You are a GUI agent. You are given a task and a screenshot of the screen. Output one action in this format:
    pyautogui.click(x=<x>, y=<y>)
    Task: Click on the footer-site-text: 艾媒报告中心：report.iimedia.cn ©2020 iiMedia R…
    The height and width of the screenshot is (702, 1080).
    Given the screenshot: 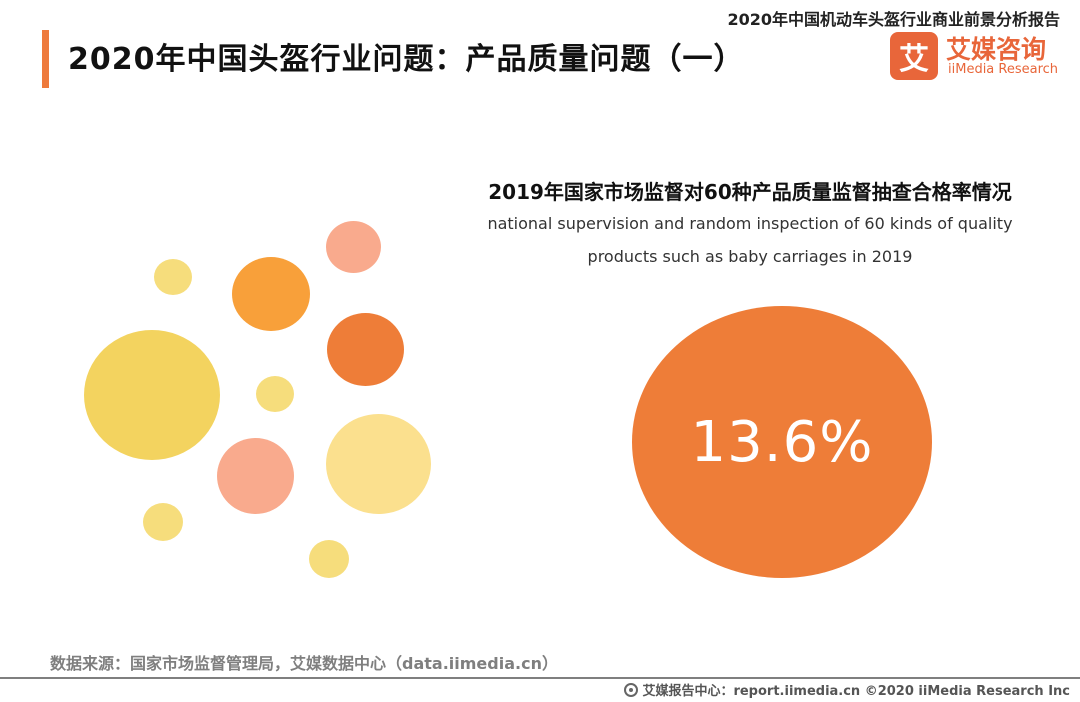 What is the action you would take?
    pyautogui.click(x=856, y=691)
    